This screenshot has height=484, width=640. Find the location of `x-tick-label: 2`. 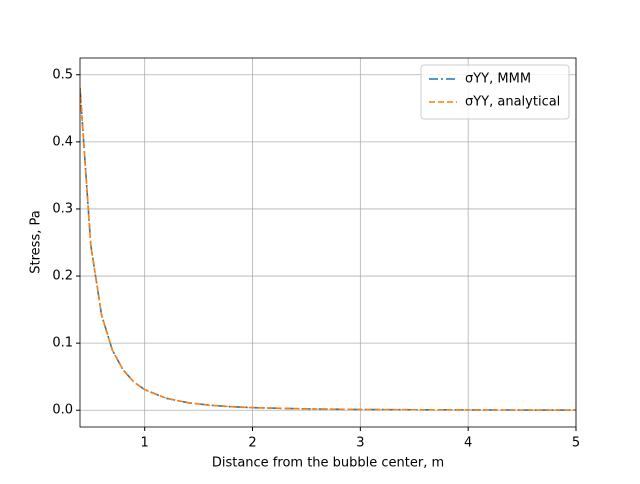

x-tick-label: 2 is located at coordinates (252, 443).